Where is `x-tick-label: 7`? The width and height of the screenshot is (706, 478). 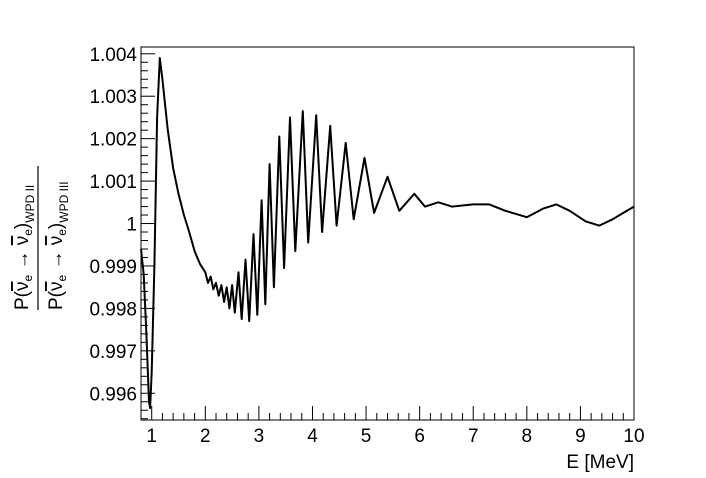 x-tick-label: 7 is located at coordinates (473, 436).